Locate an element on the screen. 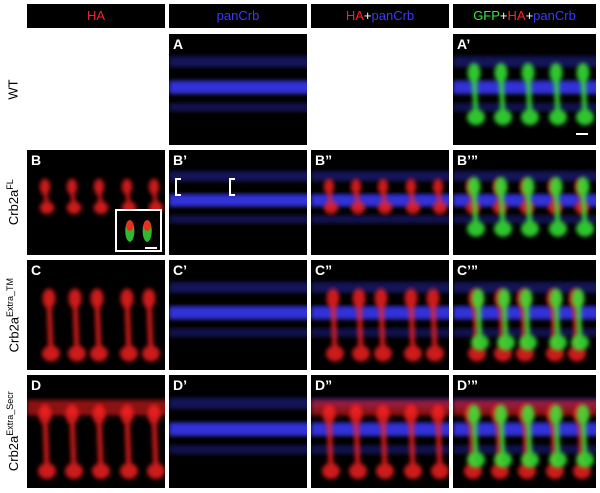 This screenshot has width=600, height=493. column-header-ha-pancrb: HA+panCrb is located at coordinates (380, 16).